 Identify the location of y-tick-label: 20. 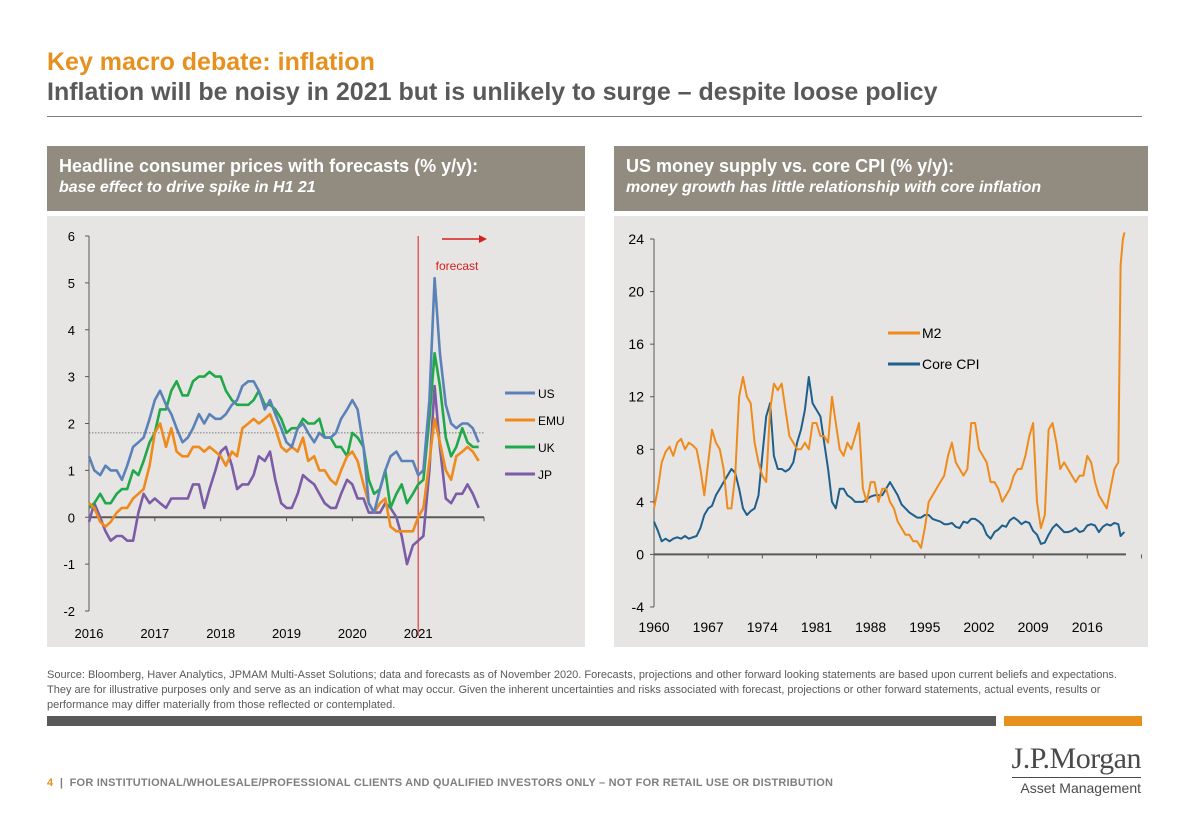
(636, 292).